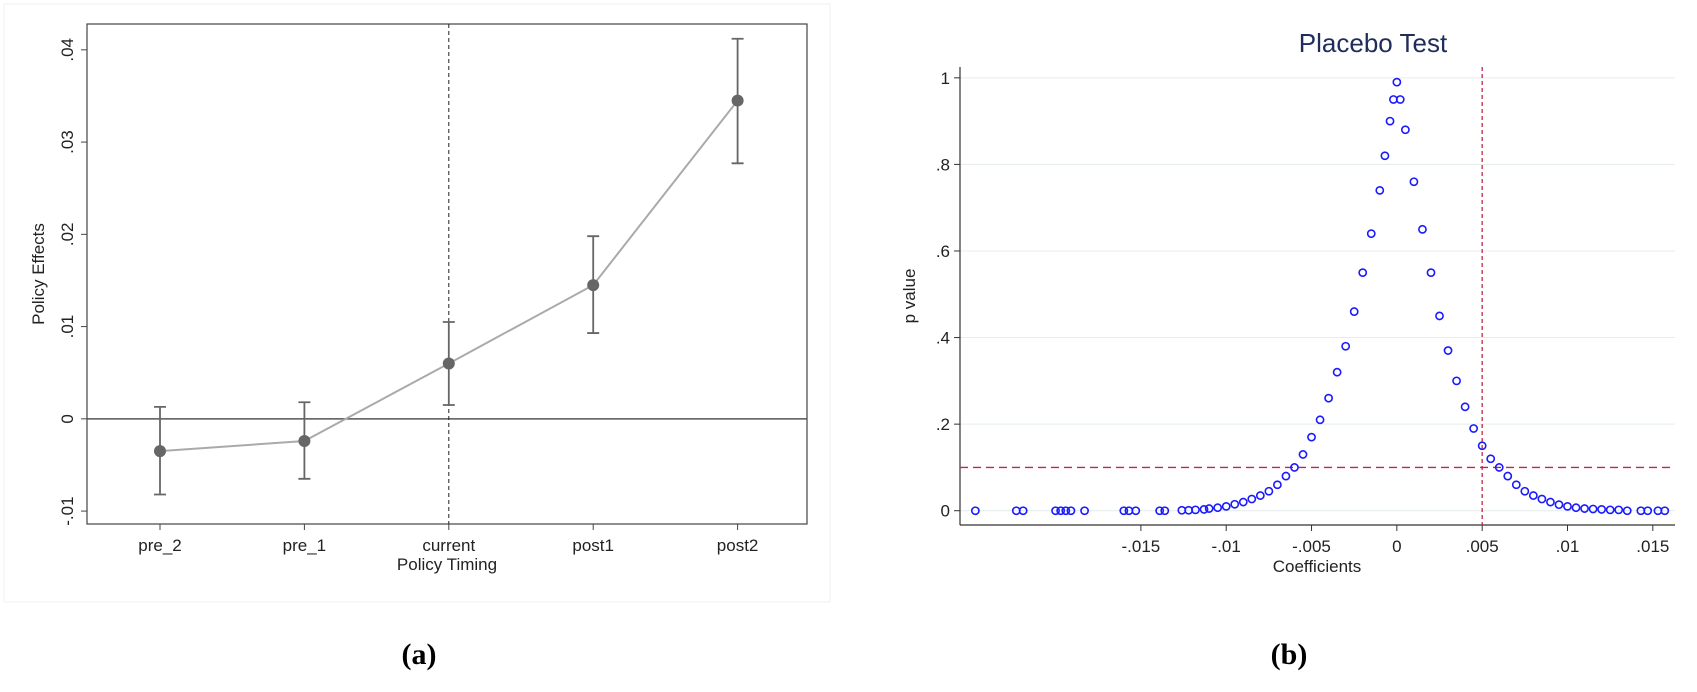  I want to click on x-tick-label: post2, so click(738, 545).